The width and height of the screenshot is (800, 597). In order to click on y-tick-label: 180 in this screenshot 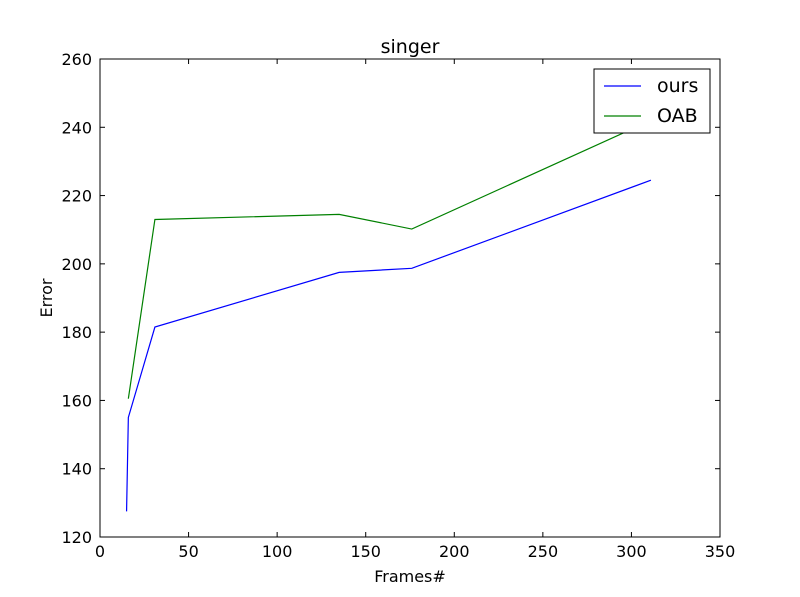, I will do `click(76, 332)`.